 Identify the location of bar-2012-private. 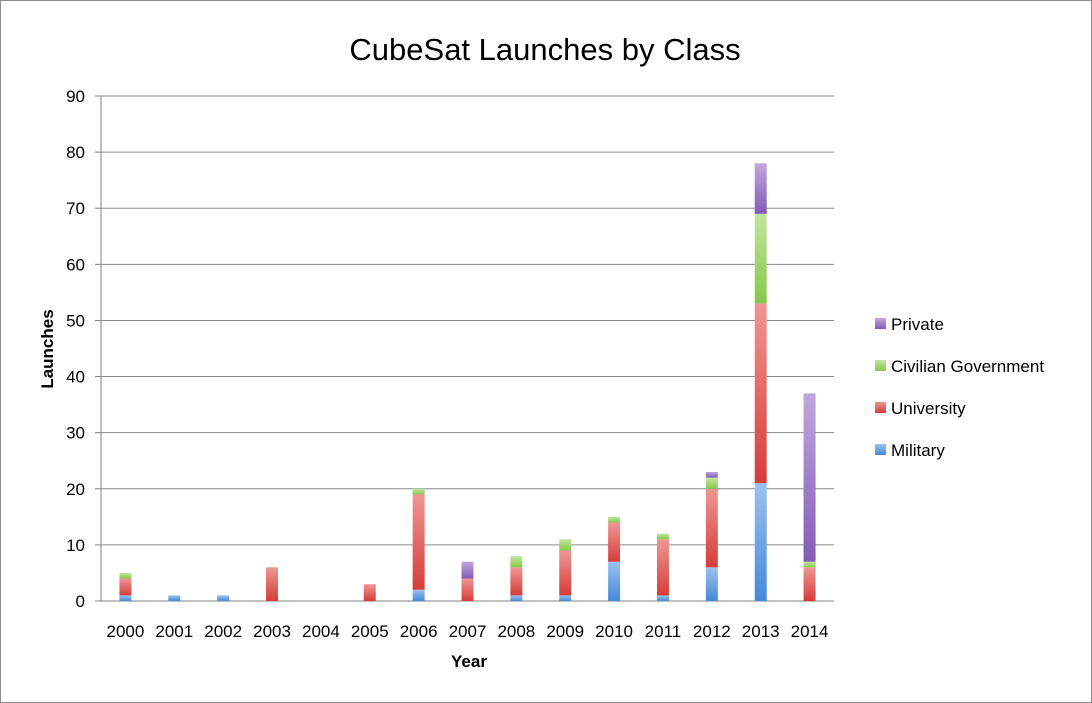
(711, 474).